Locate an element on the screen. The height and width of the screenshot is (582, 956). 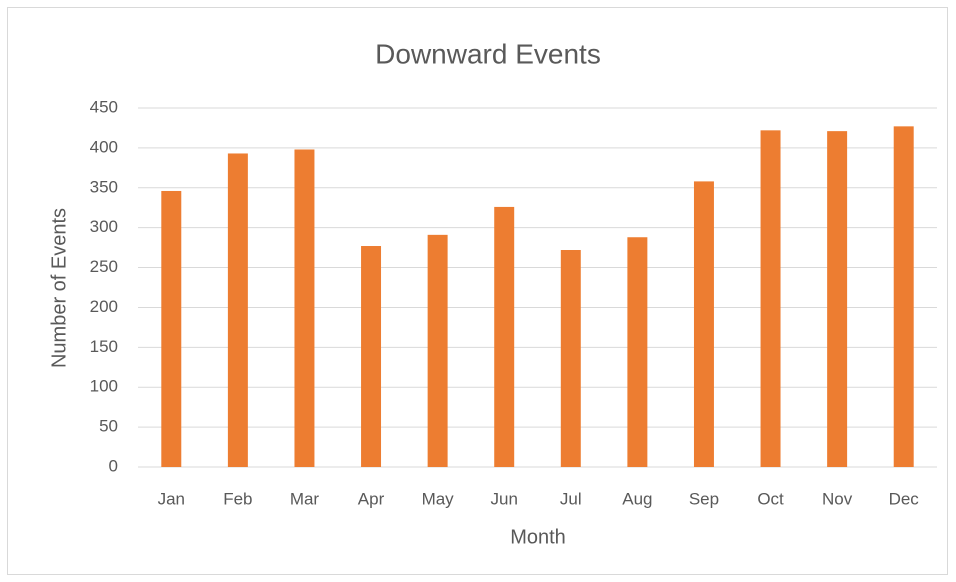
y-tick-label: 0 is located at coordinates (113, 465).